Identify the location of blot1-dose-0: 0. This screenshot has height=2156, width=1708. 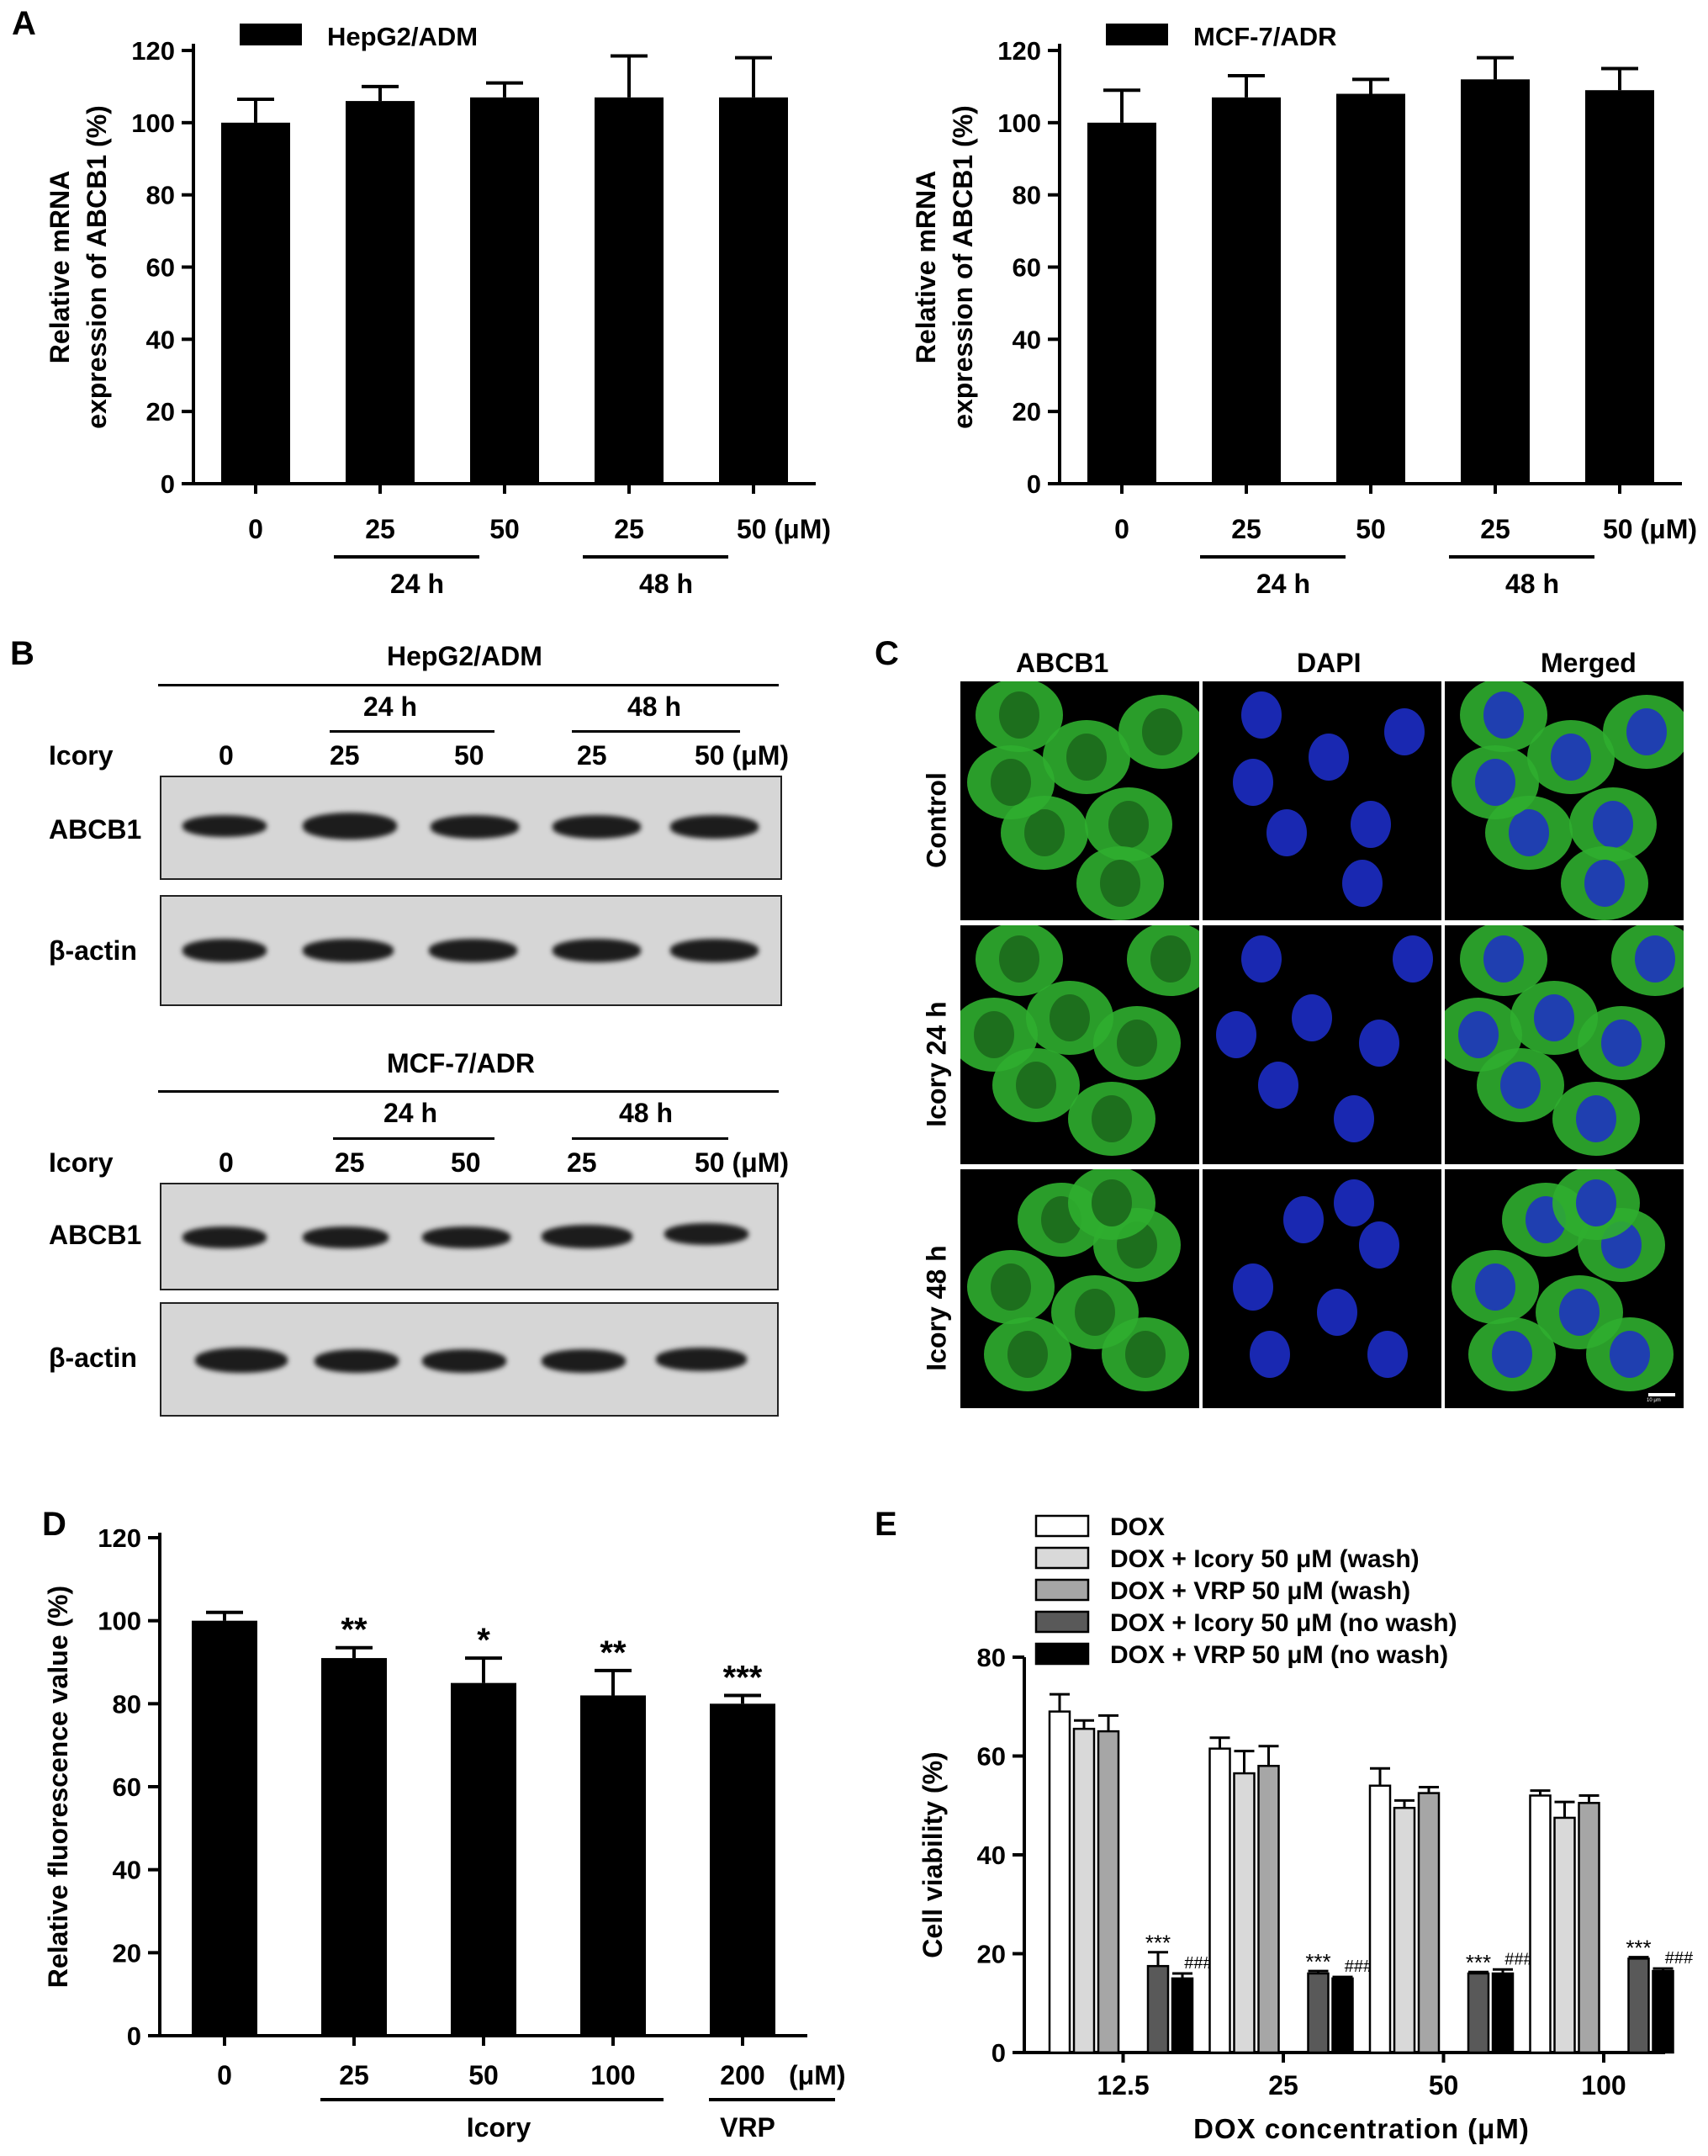
(226, 755).